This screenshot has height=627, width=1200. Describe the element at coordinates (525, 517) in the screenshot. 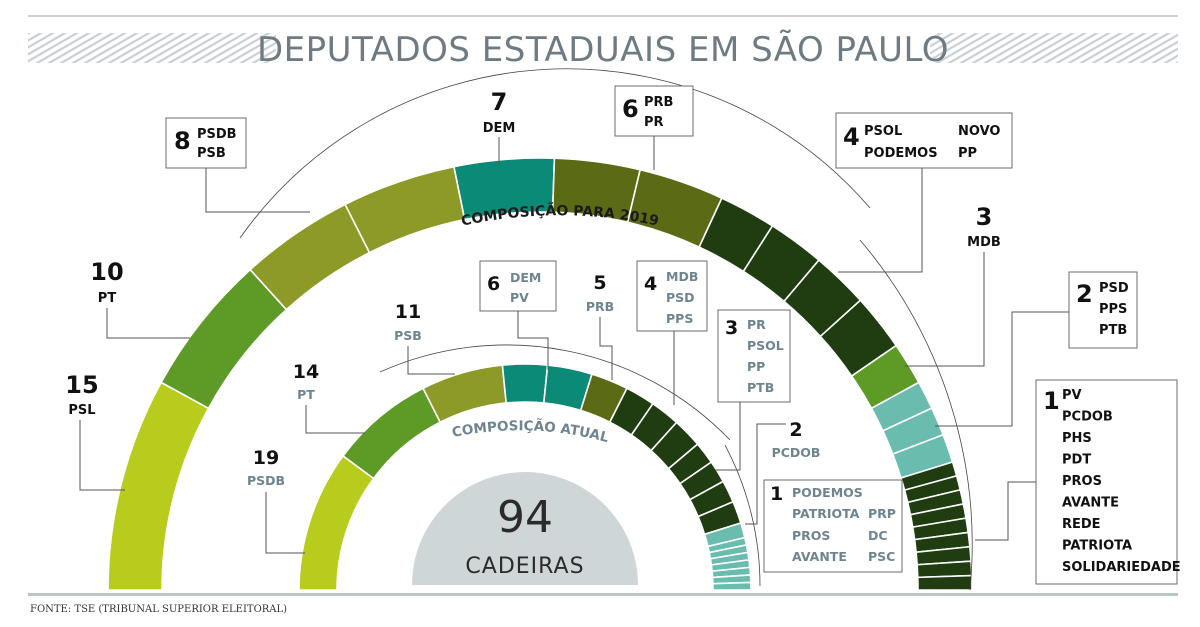

I see `seats-number: 94` at that location.